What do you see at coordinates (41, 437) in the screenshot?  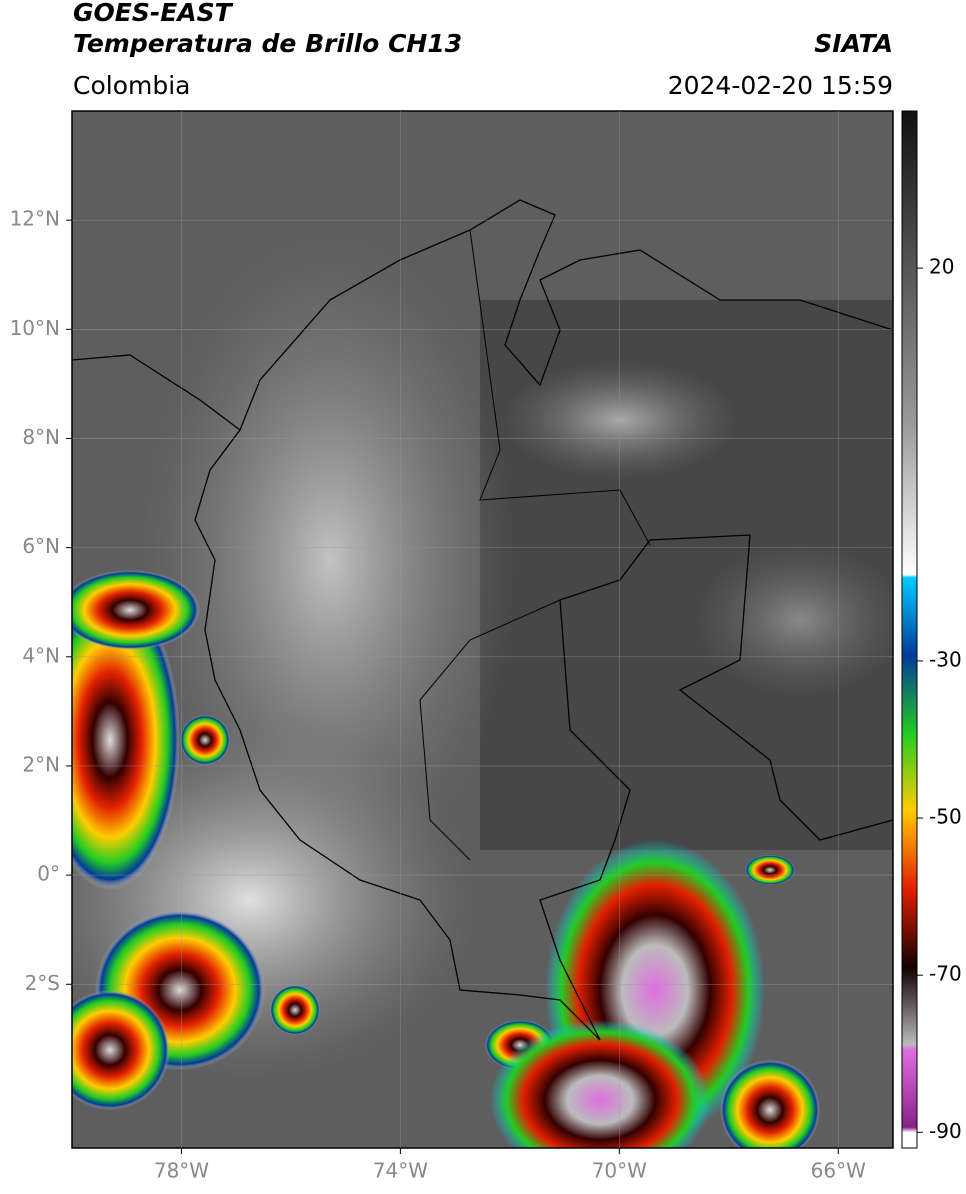 I see `lat-tick-label: 8°N` at bounding box center [41, 437].